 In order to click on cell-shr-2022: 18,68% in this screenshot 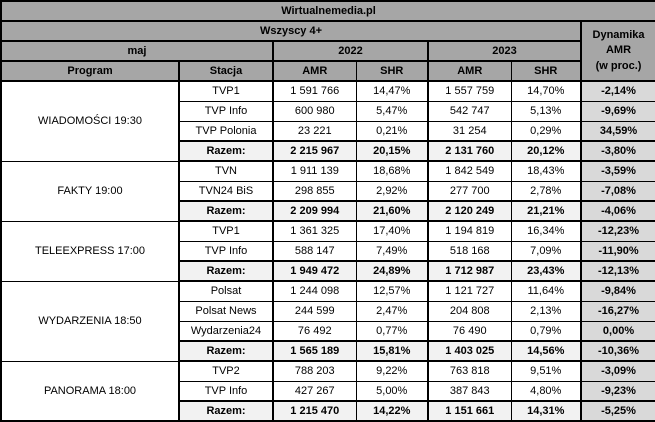, I will do `click(392, 171)`.